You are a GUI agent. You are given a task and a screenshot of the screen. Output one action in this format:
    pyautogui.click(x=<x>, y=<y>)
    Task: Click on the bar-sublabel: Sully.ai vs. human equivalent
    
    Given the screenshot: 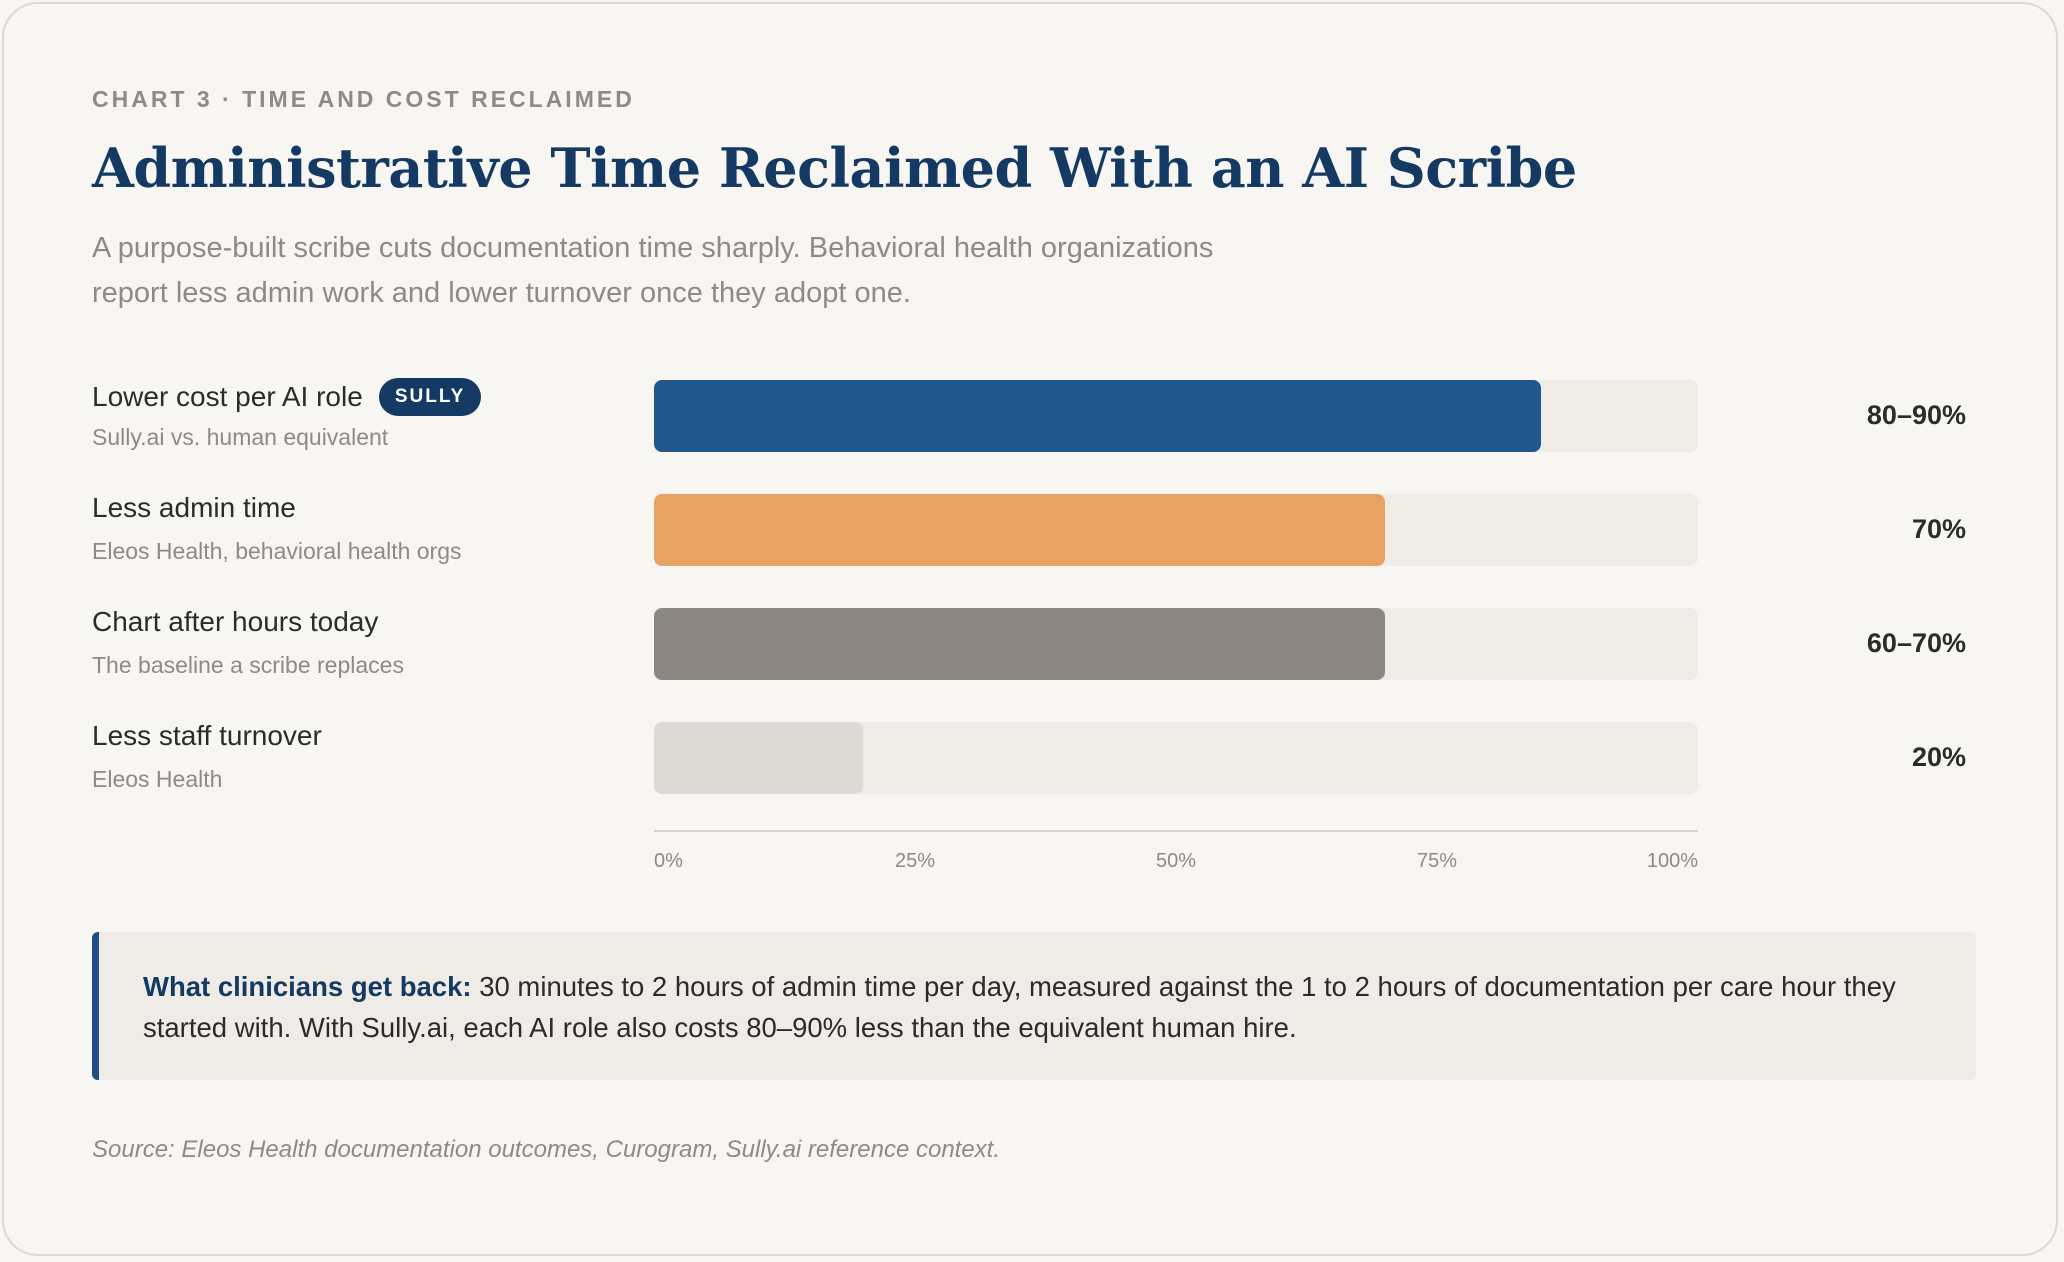 What is the action you would take?
    pyautogui.click(x=240, y=437)
    